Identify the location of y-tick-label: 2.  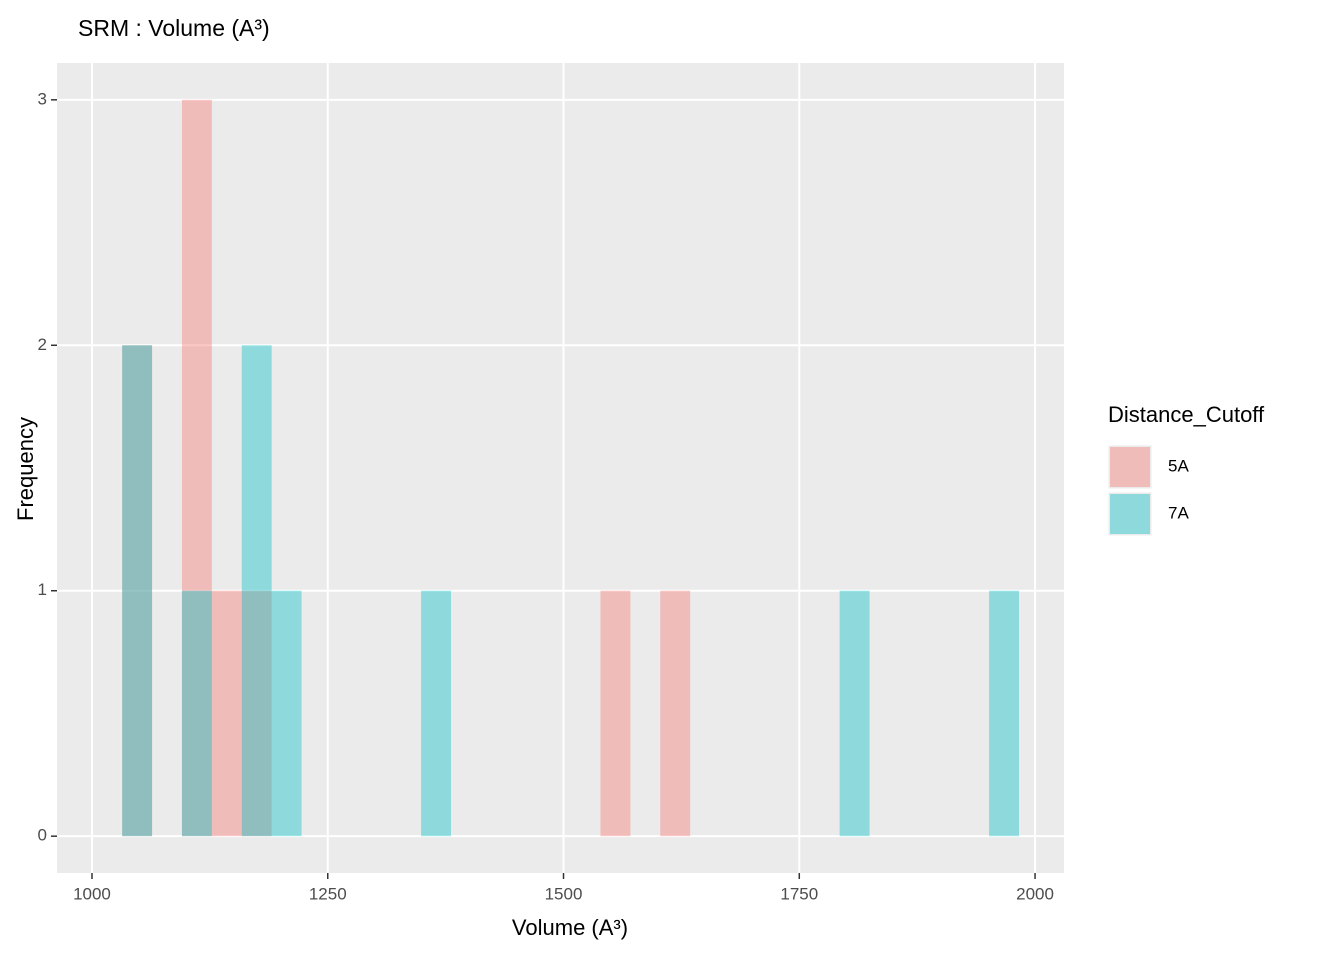
(42, 344).